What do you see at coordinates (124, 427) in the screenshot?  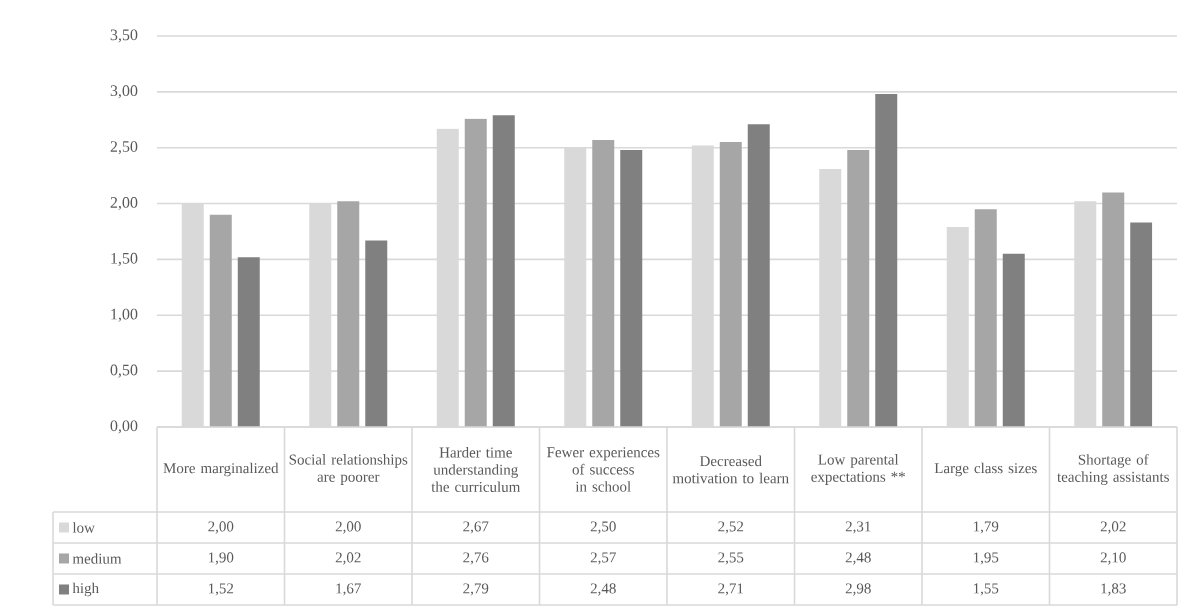 I see `y-tick-label: 0,00` at bounding box center [124, 427].